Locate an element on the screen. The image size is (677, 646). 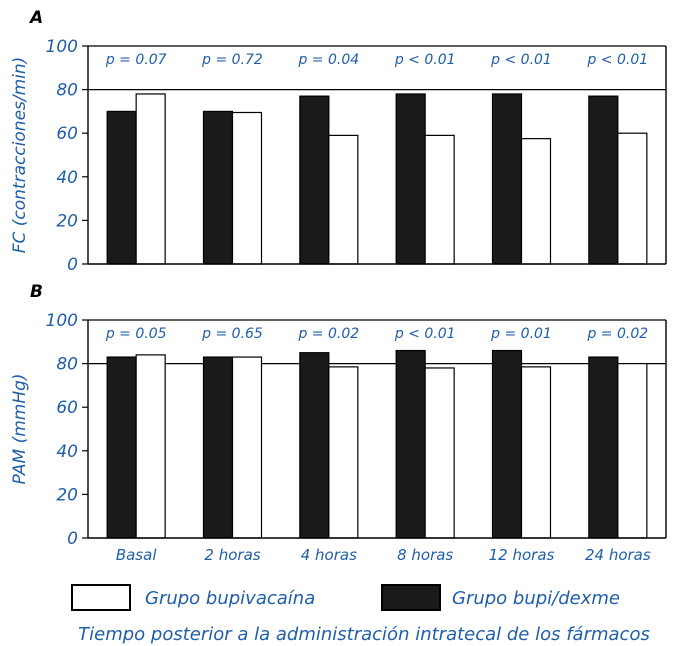
x-tick-label: 4 horas is located at coordinates (329, 555).